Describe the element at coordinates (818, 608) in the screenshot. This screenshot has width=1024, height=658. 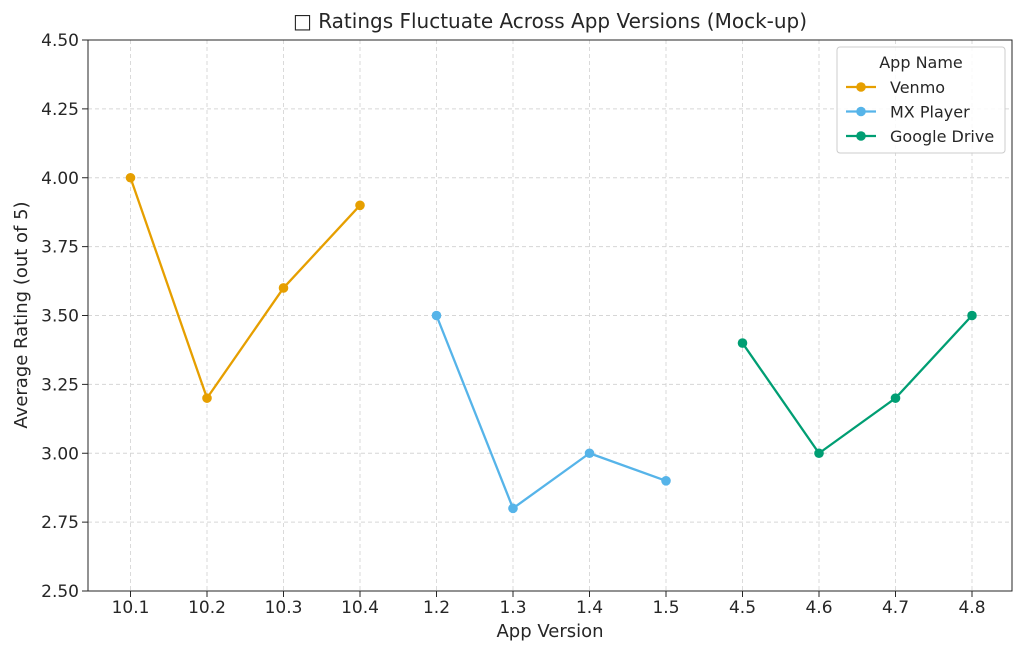
I see `x-tick-label: 4.6` at that location.